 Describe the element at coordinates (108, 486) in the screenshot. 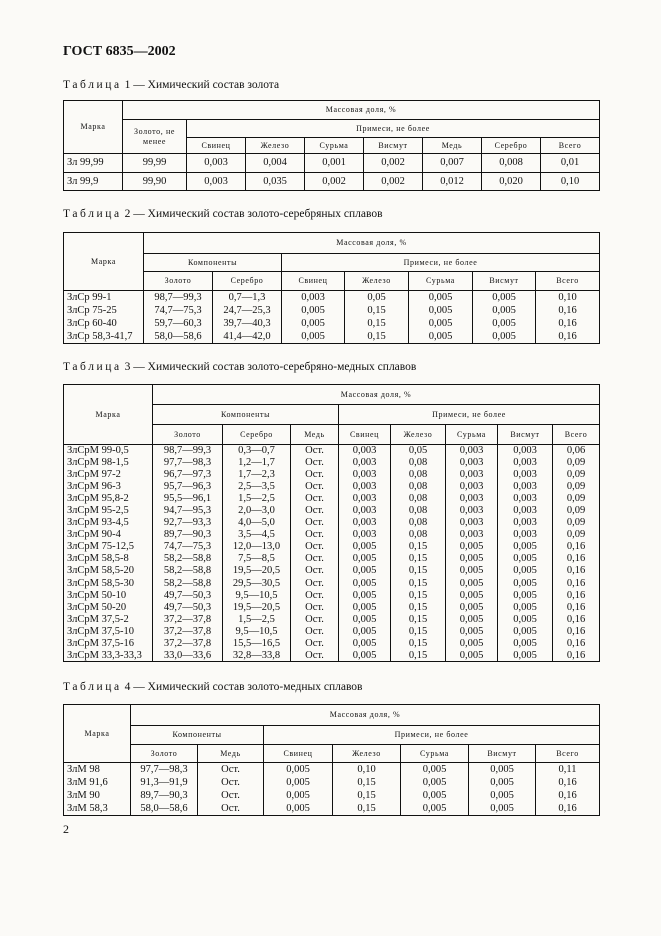

I see `table-cell: ЗлСрМ 96-3` at that location.